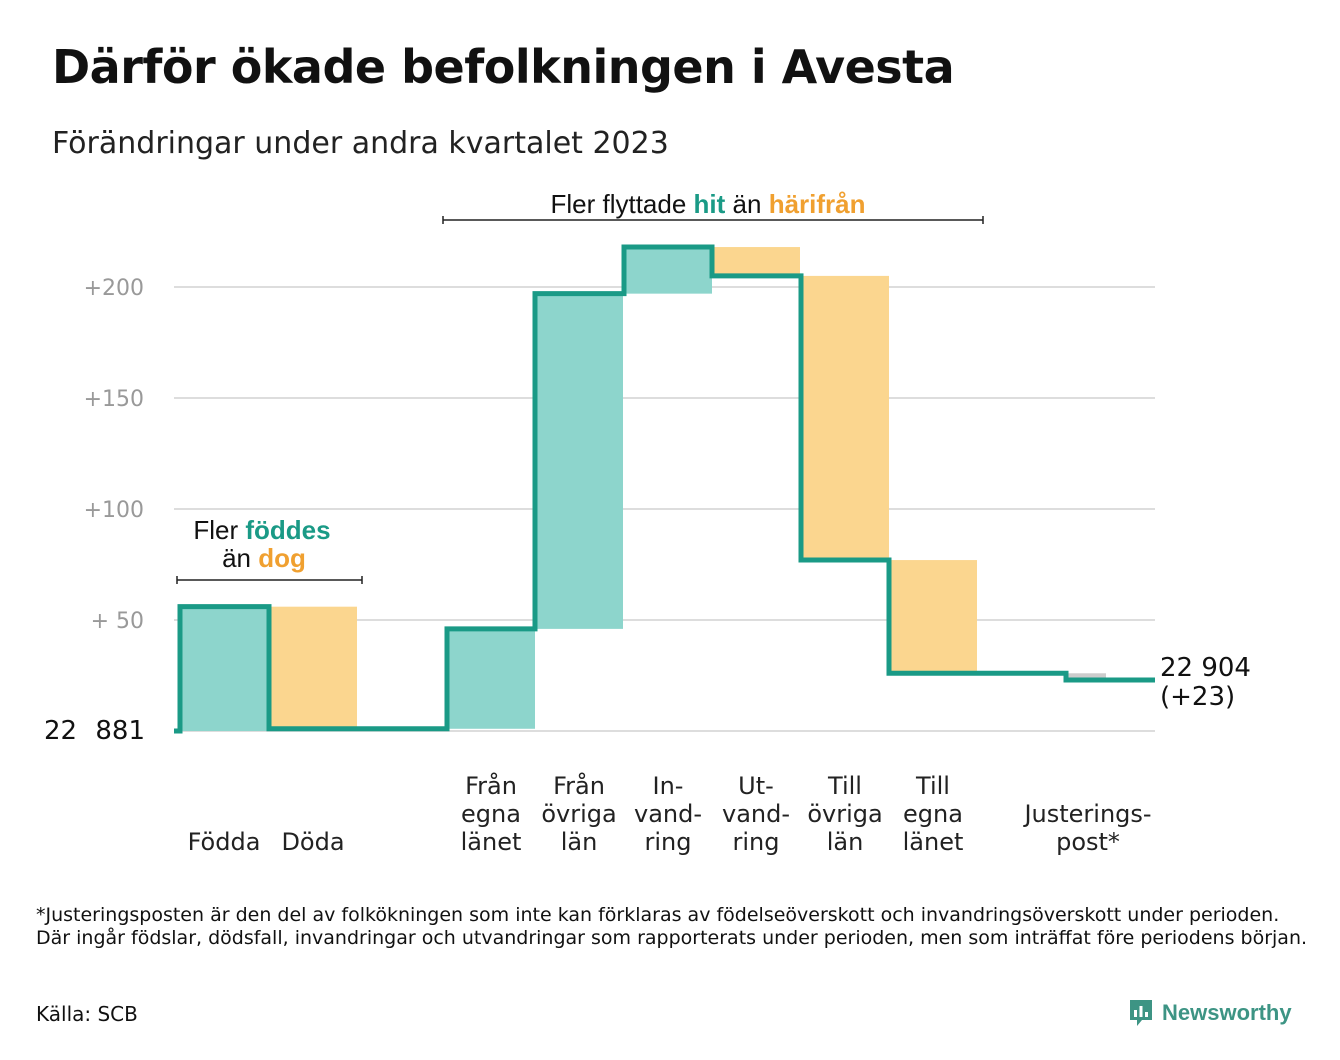 This screenshot has height=1060, width=1340. Describe the element at coordinates (668, 786) in the screenshot. I see `category-label: In-` at that location.